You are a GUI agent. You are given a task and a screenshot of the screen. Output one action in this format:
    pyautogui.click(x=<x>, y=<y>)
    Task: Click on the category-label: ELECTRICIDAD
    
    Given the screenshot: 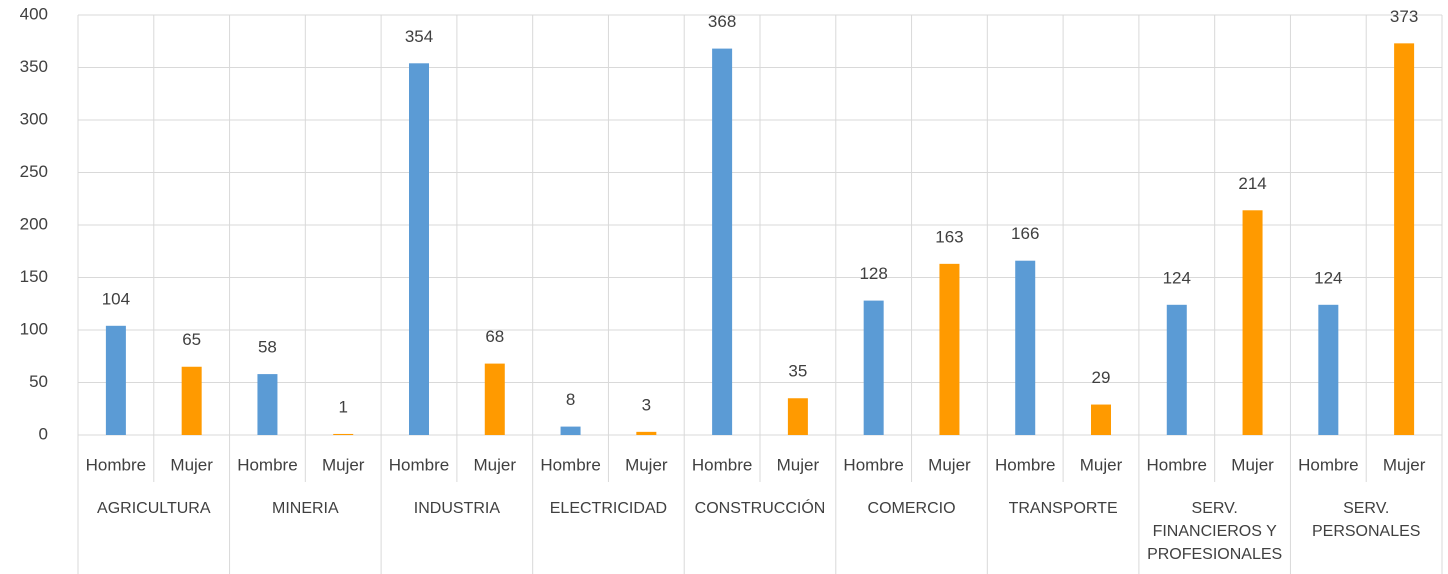 What is the action you would take?
    pyautogui.click(x=608, y=508)
    